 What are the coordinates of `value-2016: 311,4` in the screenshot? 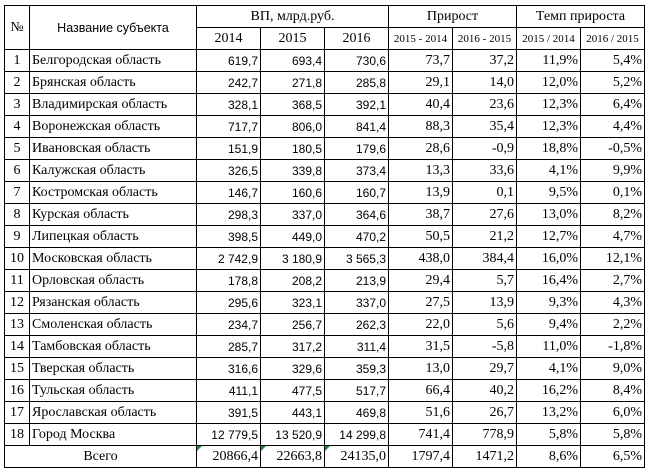 It's located at (356, 346).